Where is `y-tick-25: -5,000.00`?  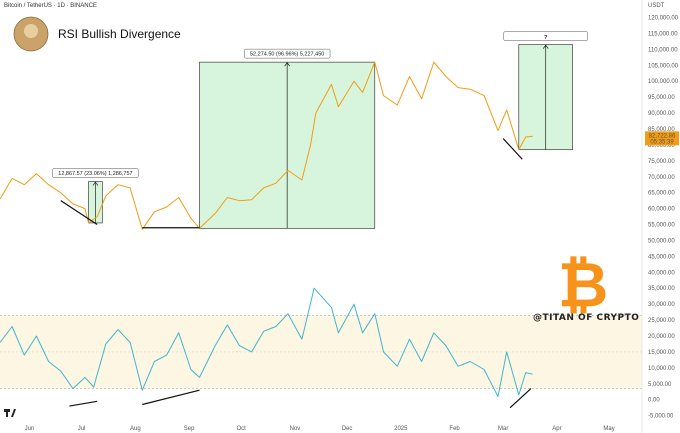
y-tick-25: -5,000.00 is located at coordinates (661, 417).